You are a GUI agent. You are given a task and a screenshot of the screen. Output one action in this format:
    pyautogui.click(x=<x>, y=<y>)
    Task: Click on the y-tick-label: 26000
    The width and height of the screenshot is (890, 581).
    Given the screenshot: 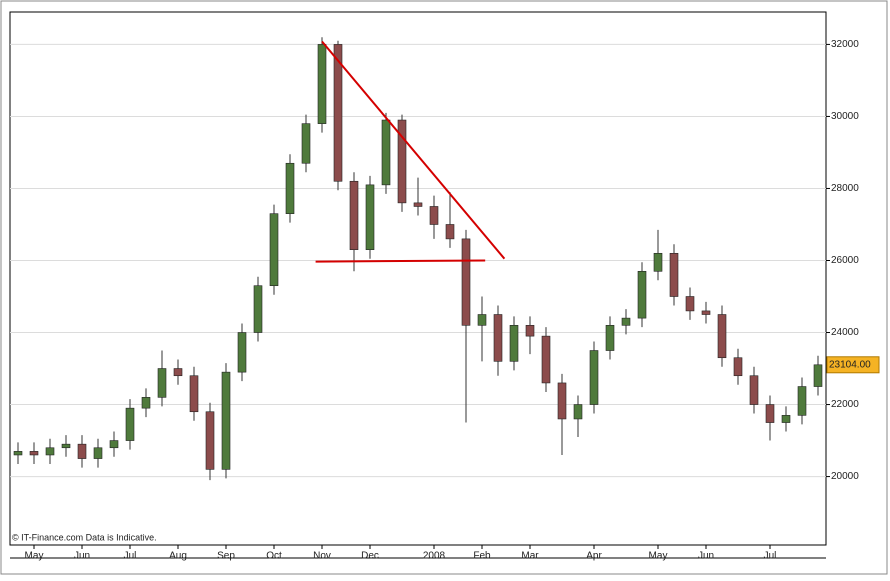 What is the action you would take?
    pyautogui.click(x=845, y=260)
    